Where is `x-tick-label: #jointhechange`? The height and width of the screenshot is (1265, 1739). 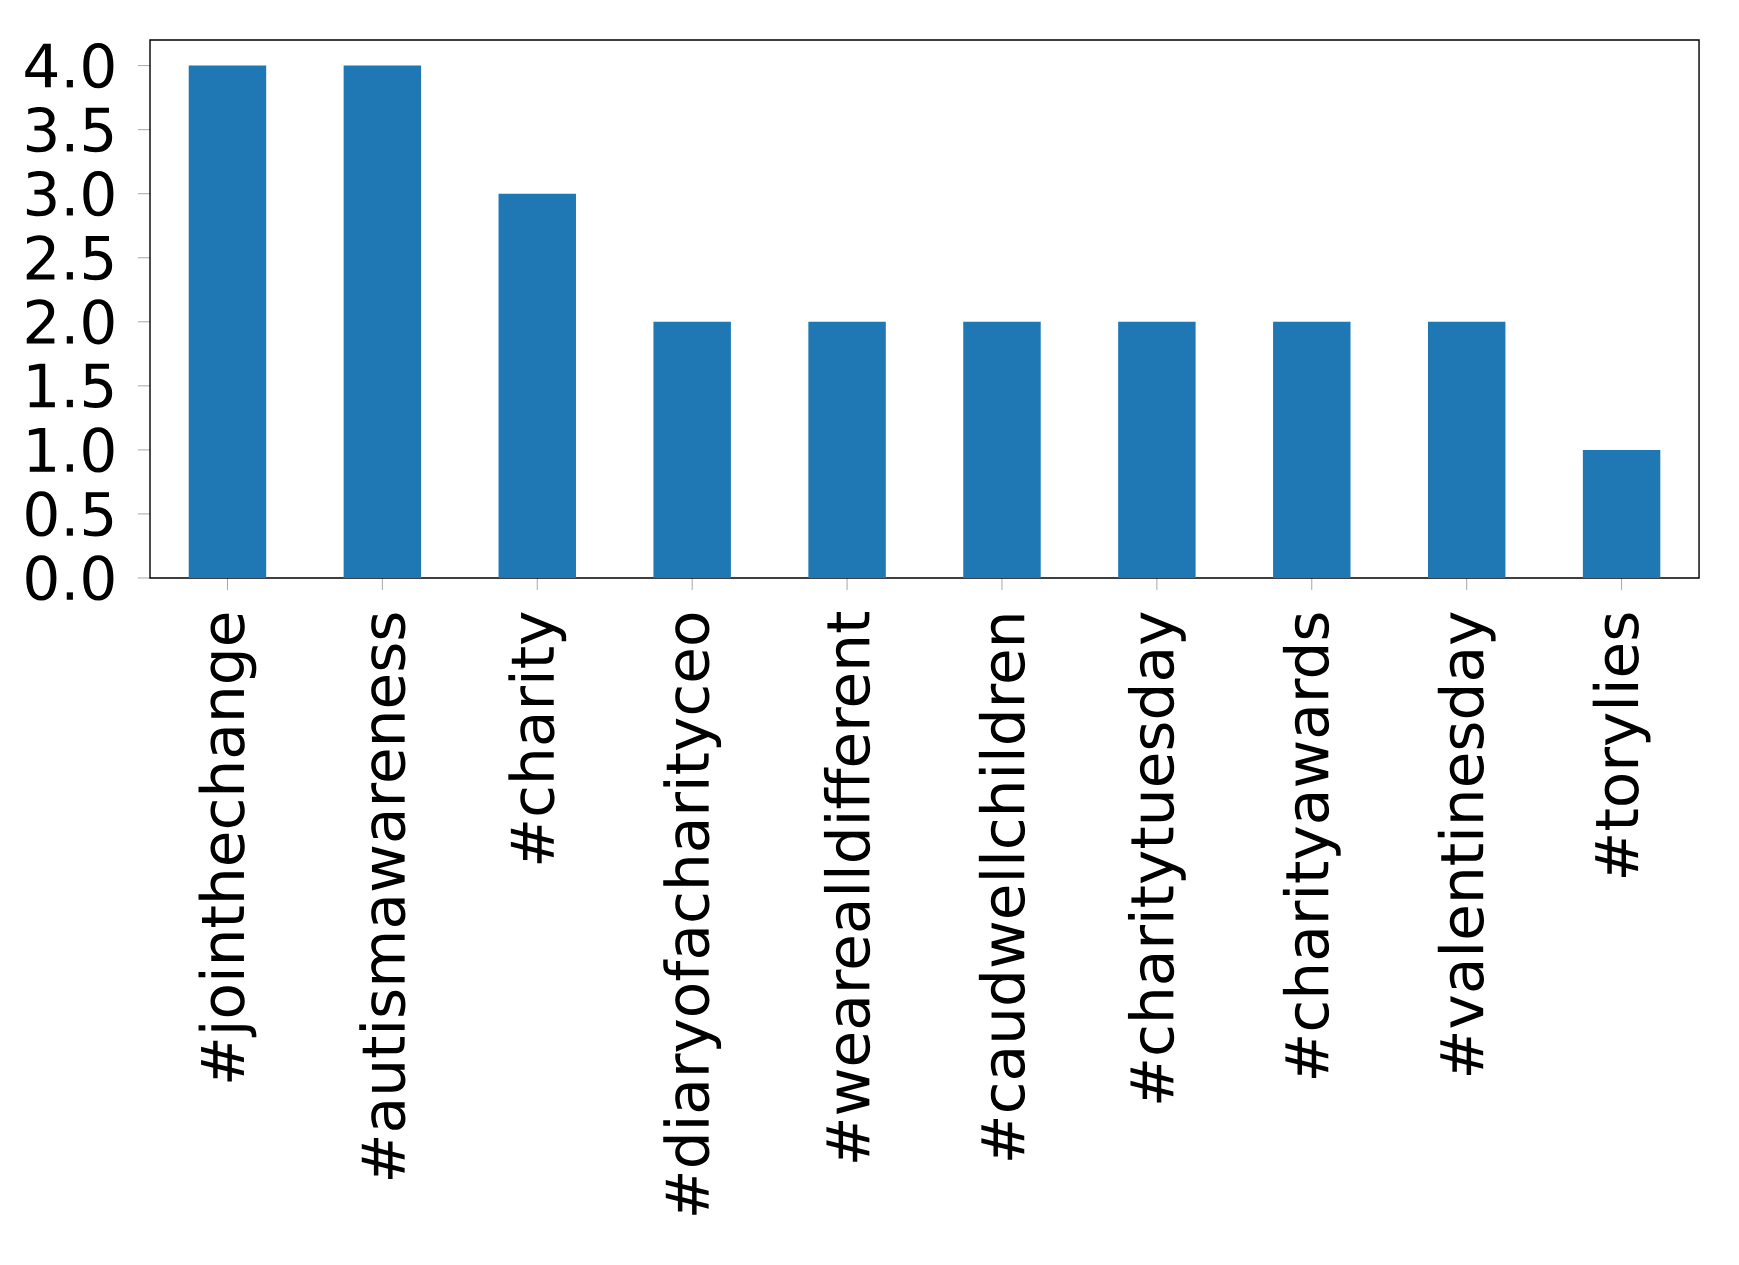 x-tick-label: #jointhechange is located at coordinates (227, 847).